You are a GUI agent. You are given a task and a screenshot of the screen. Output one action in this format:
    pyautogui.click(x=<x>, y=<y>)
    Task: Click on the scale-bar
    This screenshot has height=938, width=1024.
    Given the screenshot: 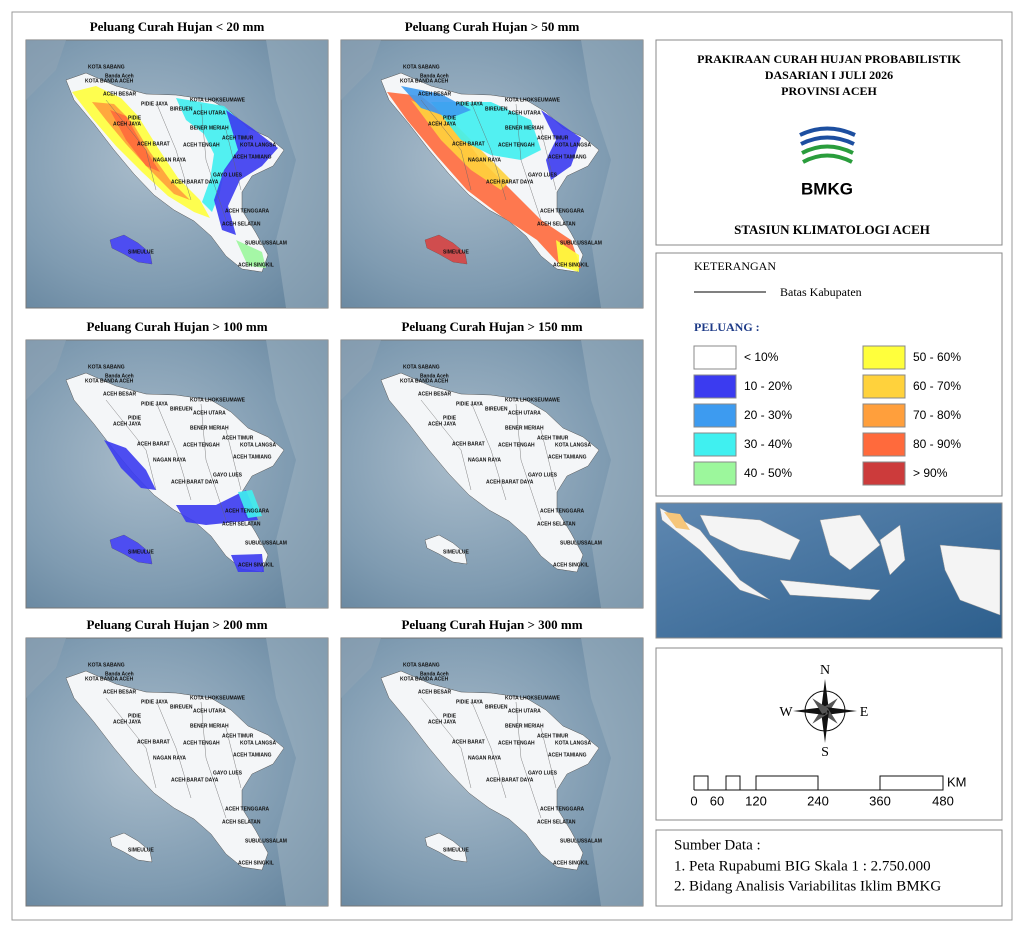 What is the action you would take?
    pyautogui.click(x=818, y=783)
    